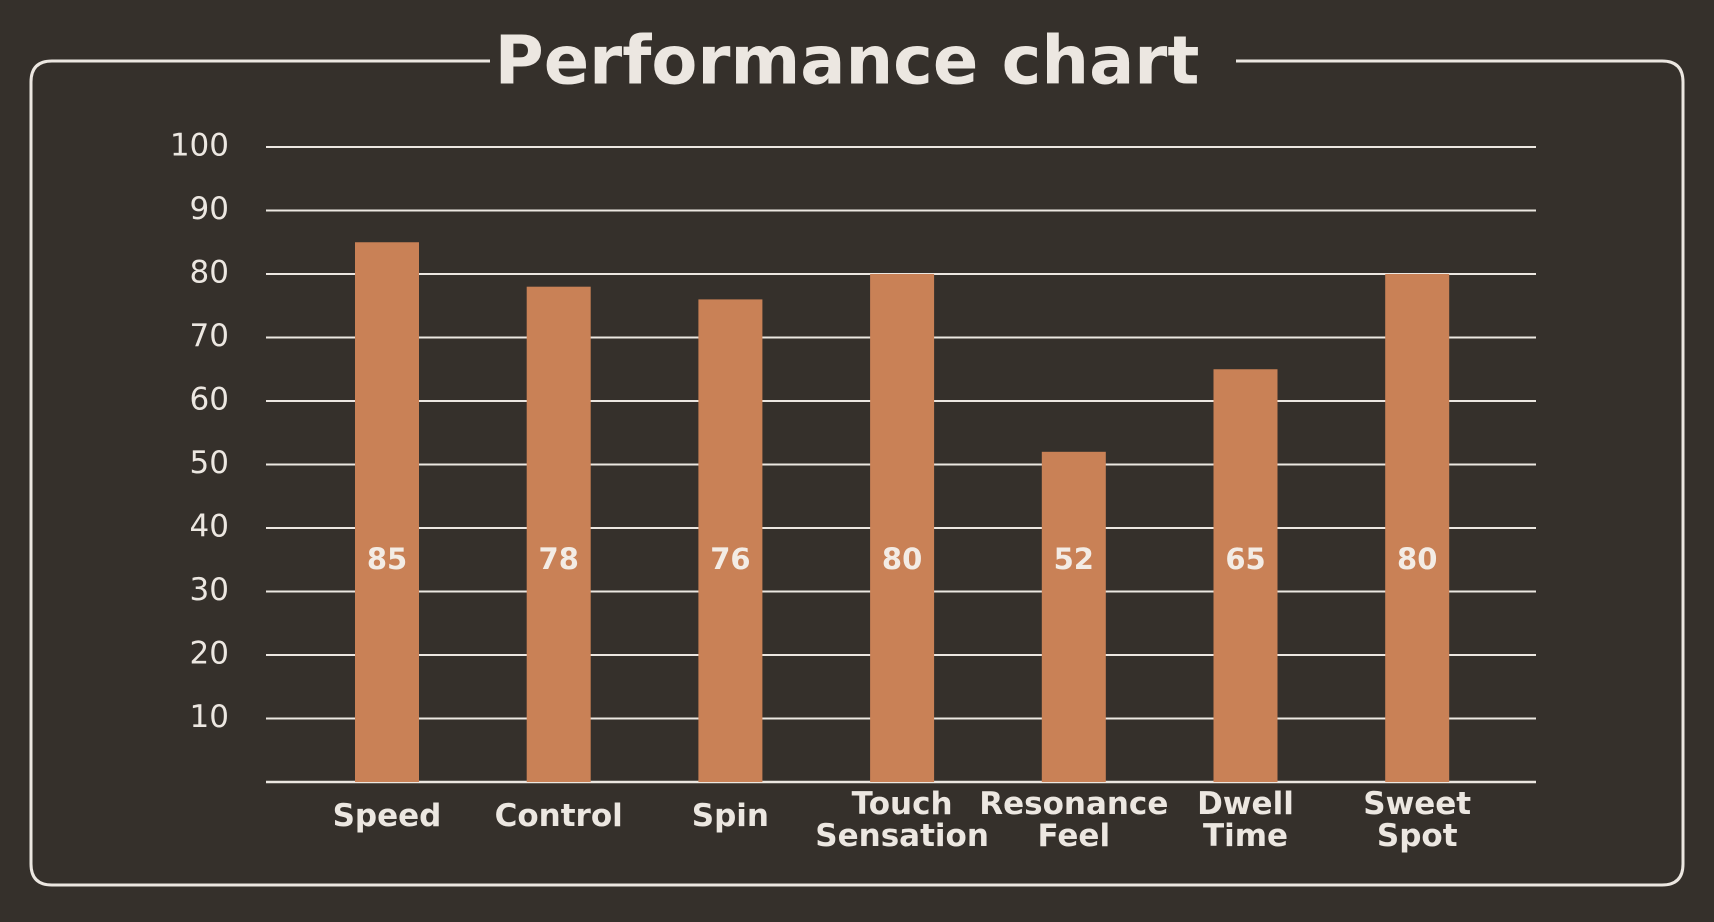  Describe the element at coordinates (387, 816) in the screenshot. I see `x-category-label: Speed` at that location.